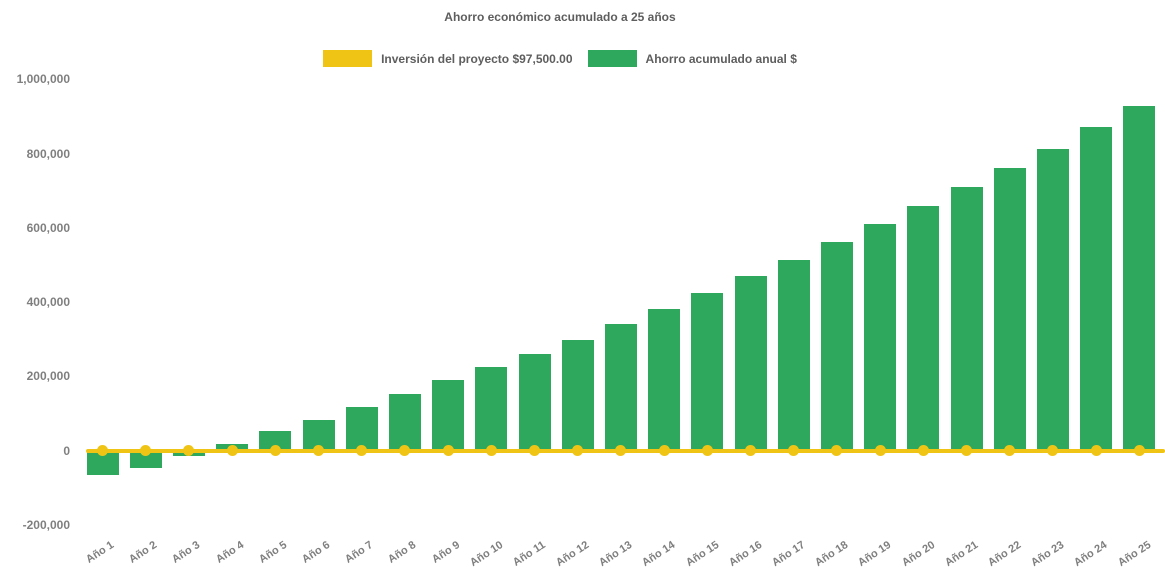  Describe the element at coordinates (530, 554) in the screenshot. I see `x-axis-label: Año 11` at that location.